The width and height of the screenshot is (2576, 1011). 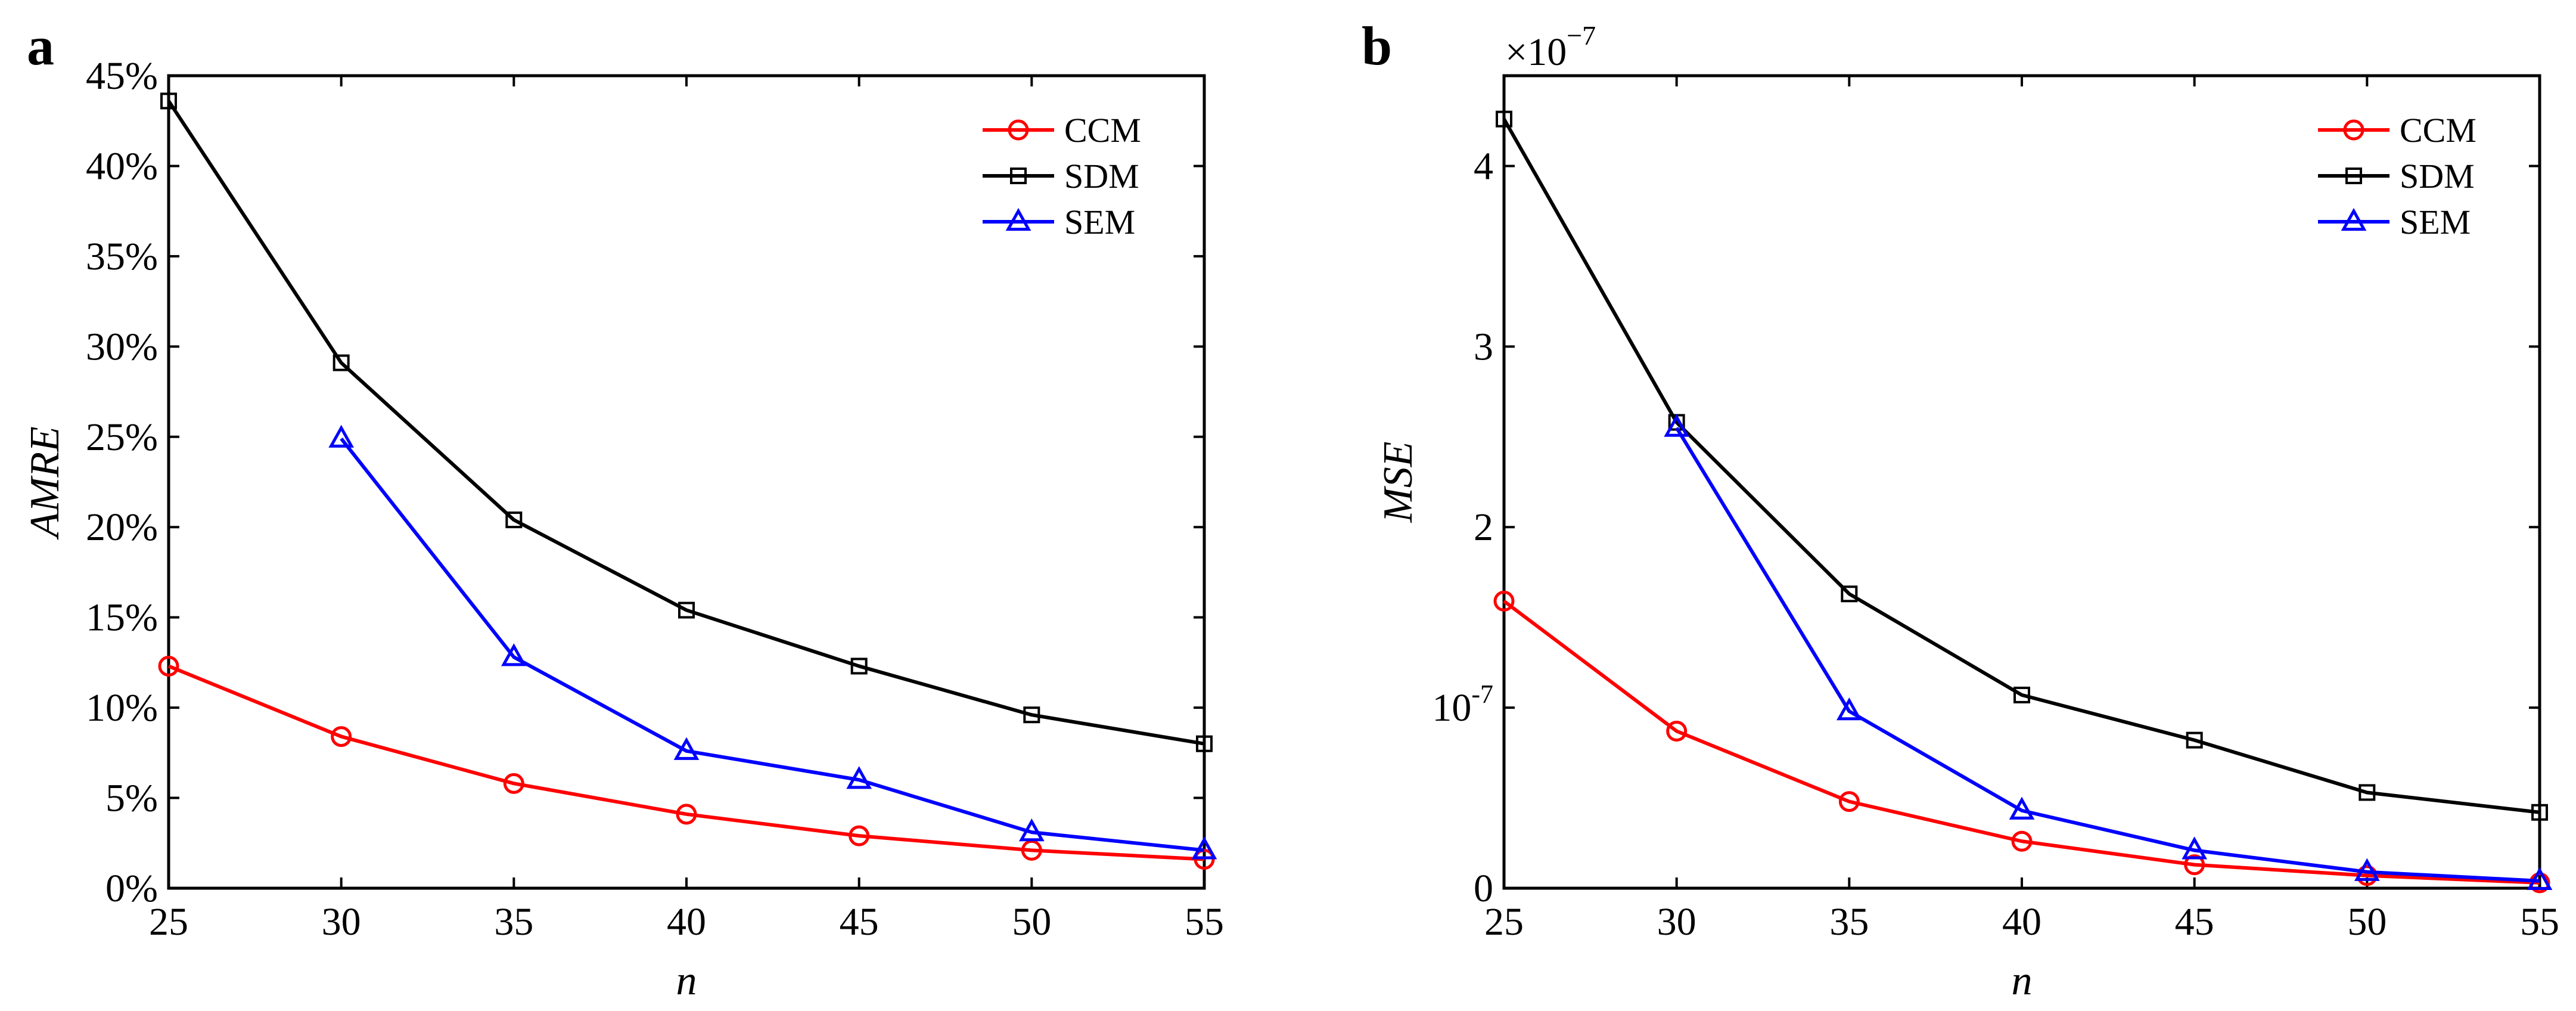 What do you see at coordinates (122, 618) in the screenshot?
I see `y-tick-label: 15%` at bounding box center [122, 618].